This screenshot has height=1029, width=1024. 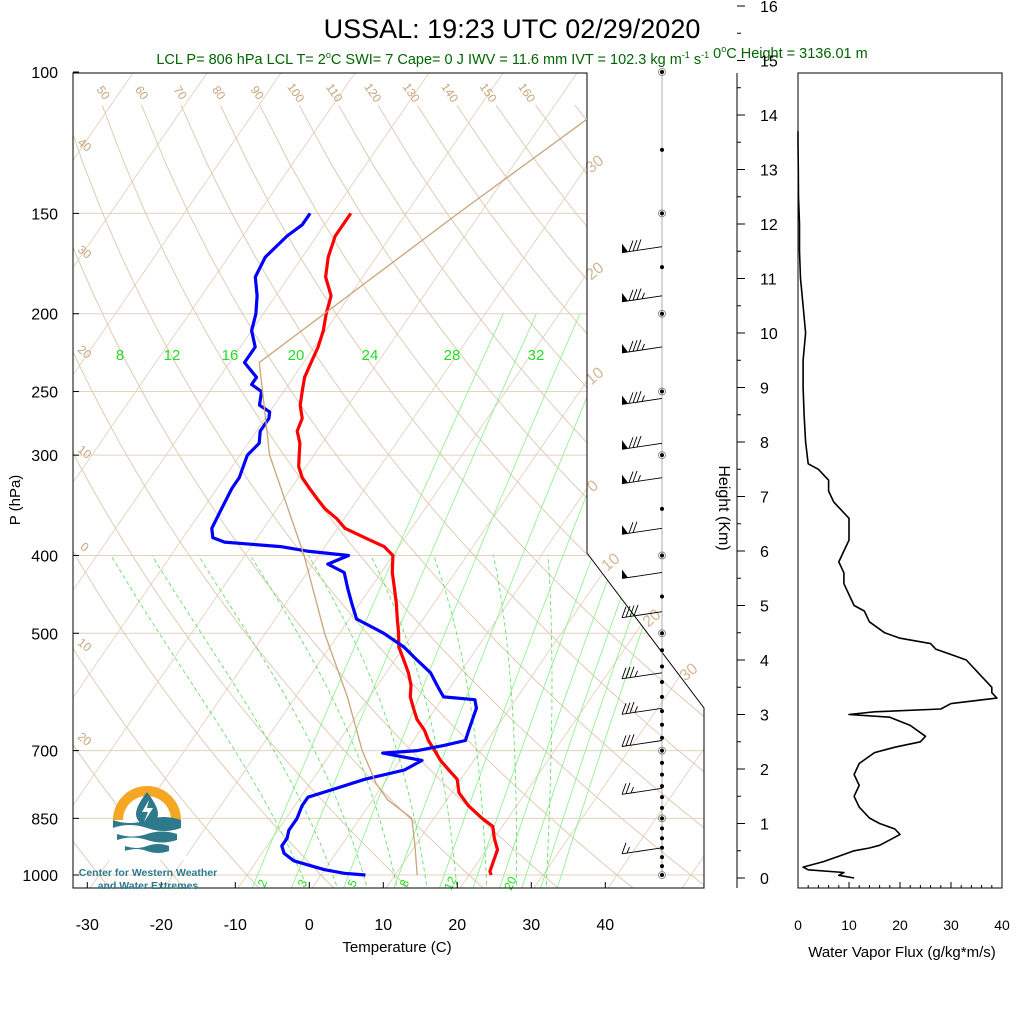 What do you see at coordinates (769, 116) in the screenshot?
I see `height-tick-label: 14` at bounding box center [769, 116].